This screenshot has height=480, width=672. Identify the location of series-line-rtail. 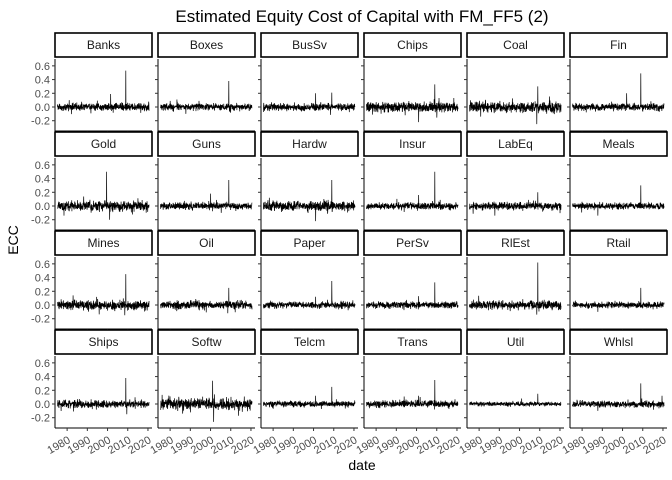
(618, 299).